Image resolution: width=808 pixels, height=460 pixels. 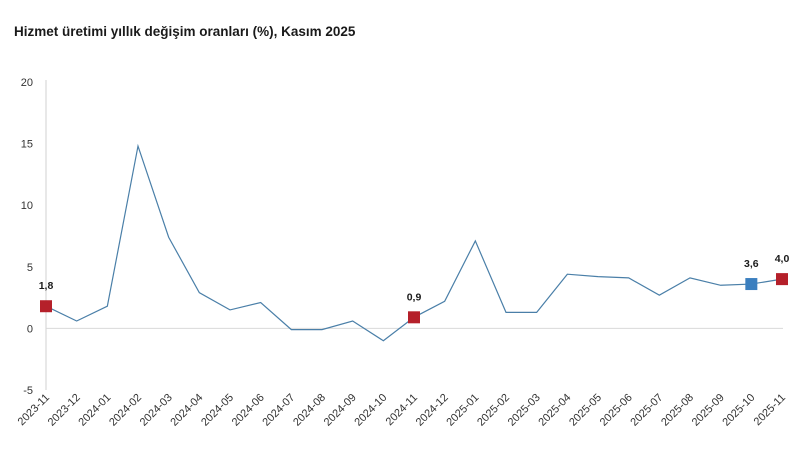 What do you see at coordinates (782, 259) in the screenshot?
I see `data-label: 4,0` at bounding box center [782, 259].